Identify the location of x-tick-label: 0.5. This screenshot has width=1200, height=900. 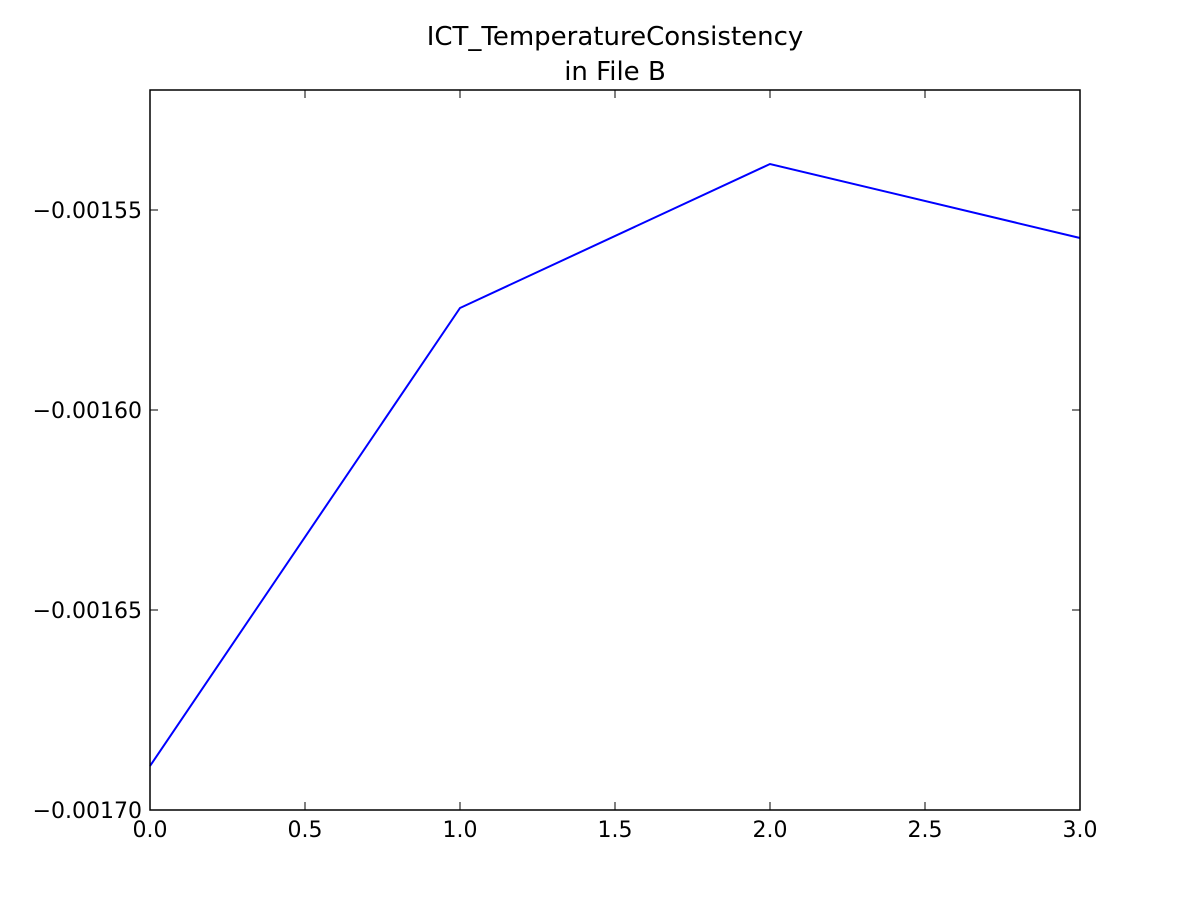
(305, 830).